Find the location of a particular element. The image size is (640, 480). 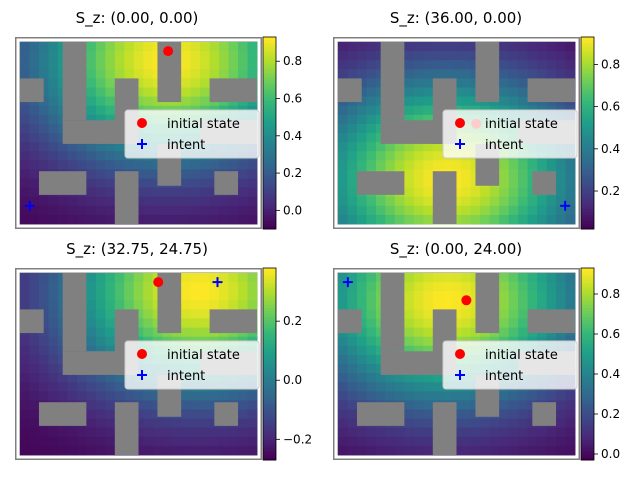

colorbar-frame is located at coordinates (269, 133).